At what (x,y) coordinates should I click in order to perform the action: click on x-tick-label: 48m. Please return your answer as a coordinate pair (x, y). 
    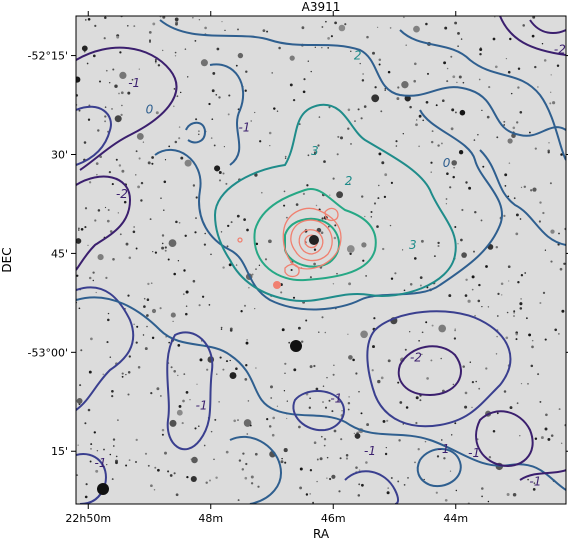
    Looking at the image, I should click on (210, 518).